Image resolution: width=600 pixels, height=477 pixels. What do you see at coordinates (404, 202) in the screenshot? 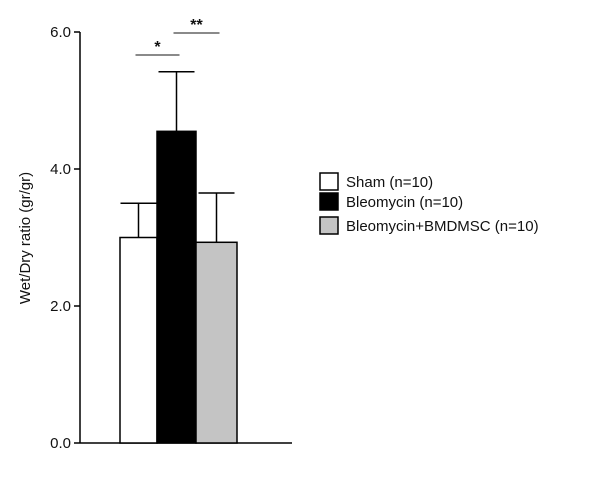
I see `legend-label-2: Bleomycin (n=10)` at bounding box center [404, 202].